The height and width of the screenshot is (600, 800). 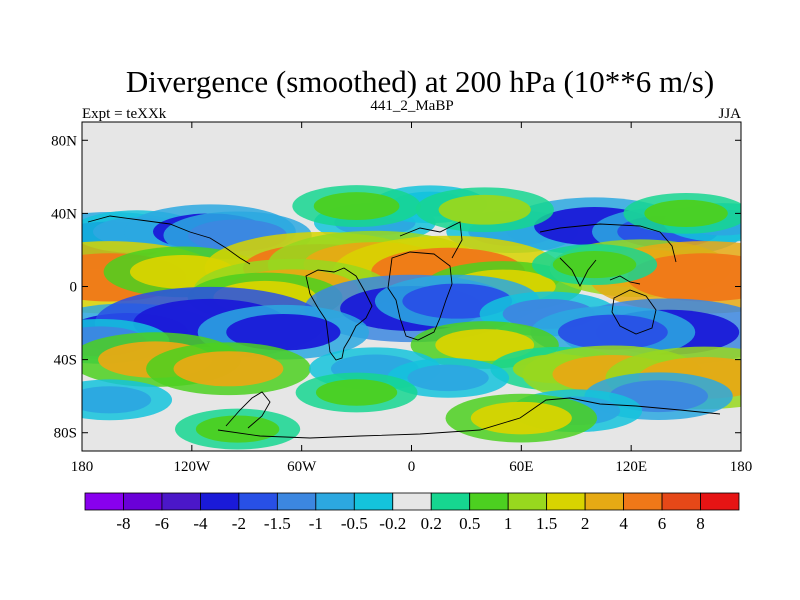 What do you see at coordinates (65, 434) in the screenshot?
I see `y-tick-label: 80S` at bounding box center [65, 434].